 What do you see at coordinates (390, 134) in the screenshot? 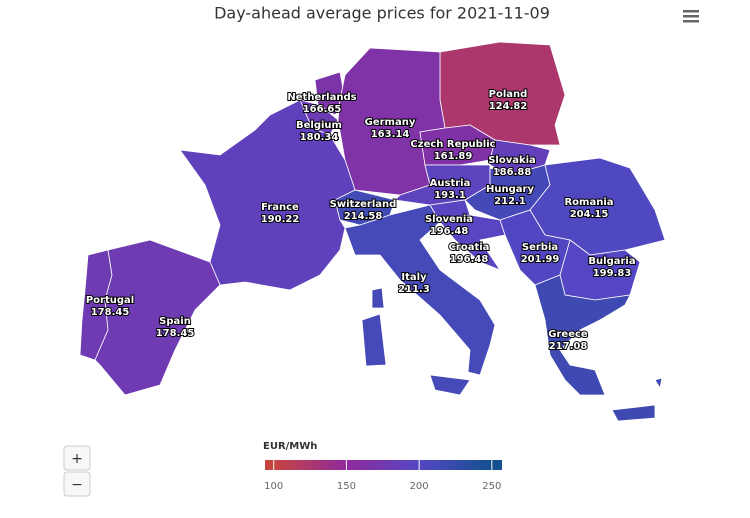
I see `region-value: 163.14` at bounding box center [390, 134].